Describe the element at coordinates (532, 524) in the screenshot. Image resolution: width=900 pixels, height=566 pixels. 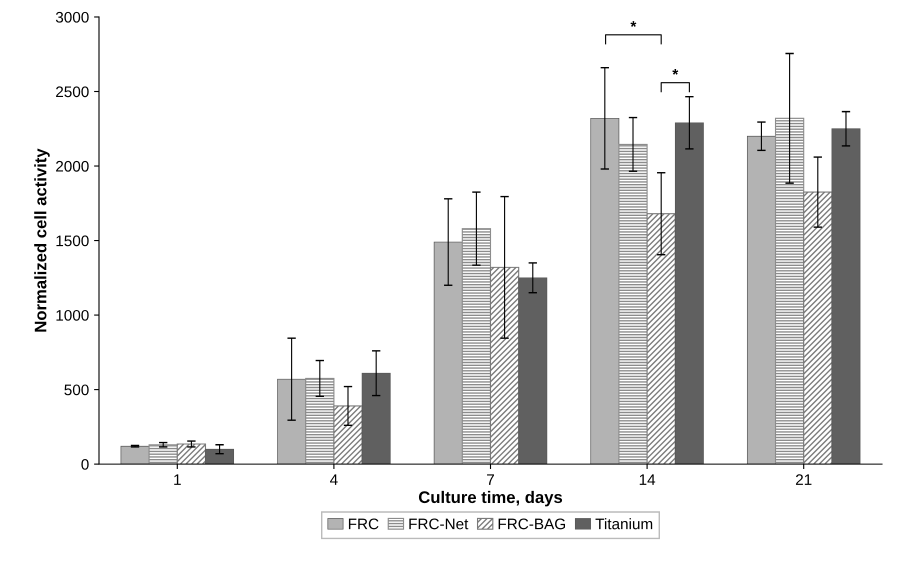
I see `legend-label: FRC-BAG` at that location.